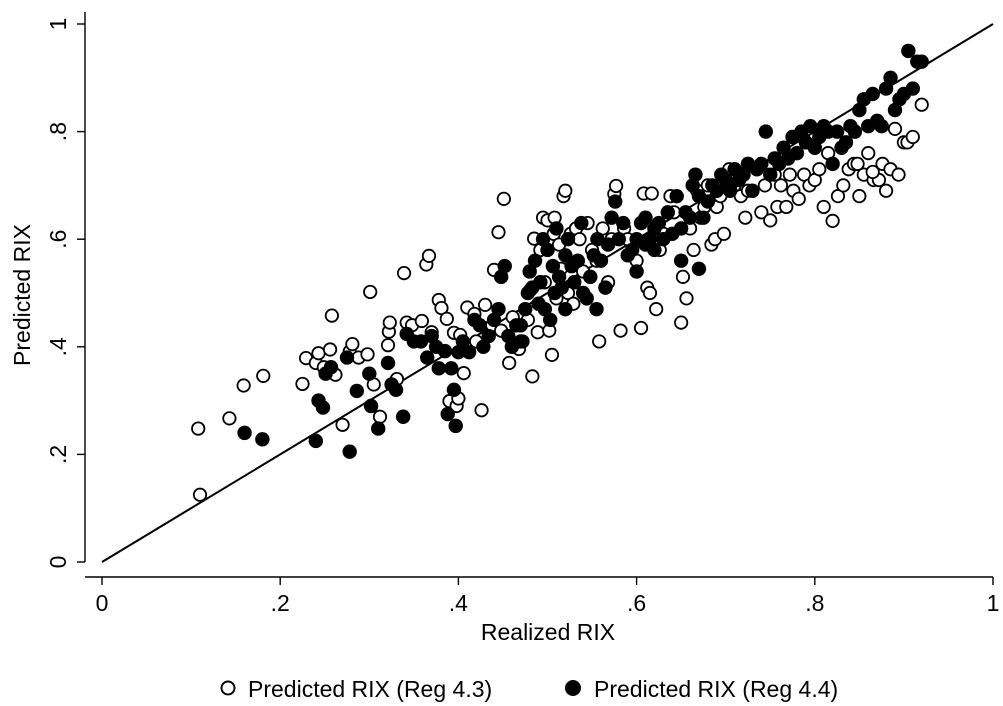 The image size is (1003, 706). What do you see at coordinates (58, 131) in the screenshot?
I see `y-tick-label: .8` at bounding box center [58, 131].